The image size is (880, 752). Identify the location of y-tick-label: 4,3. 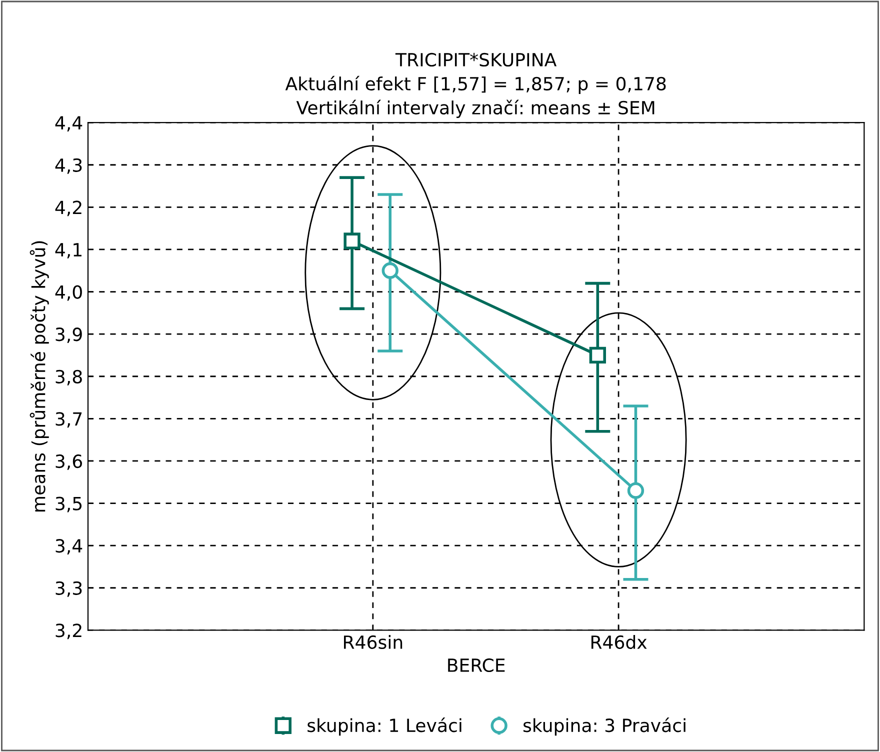
(68, 166).